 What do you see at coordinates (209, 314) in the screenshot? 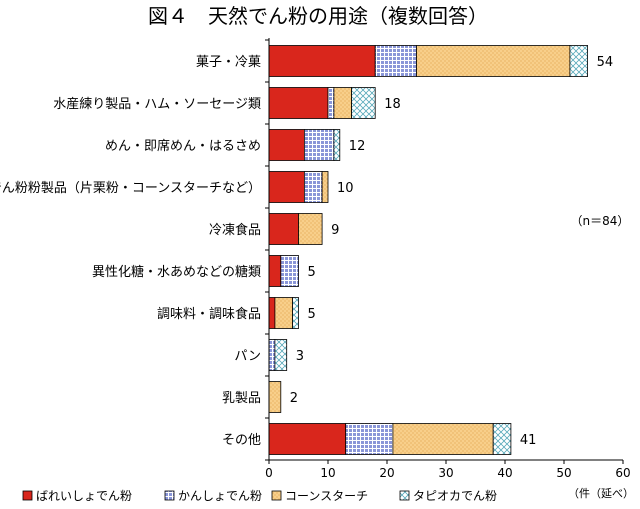
I see `category-label: 調味料・調味食品` at bounding box center [209, 314].